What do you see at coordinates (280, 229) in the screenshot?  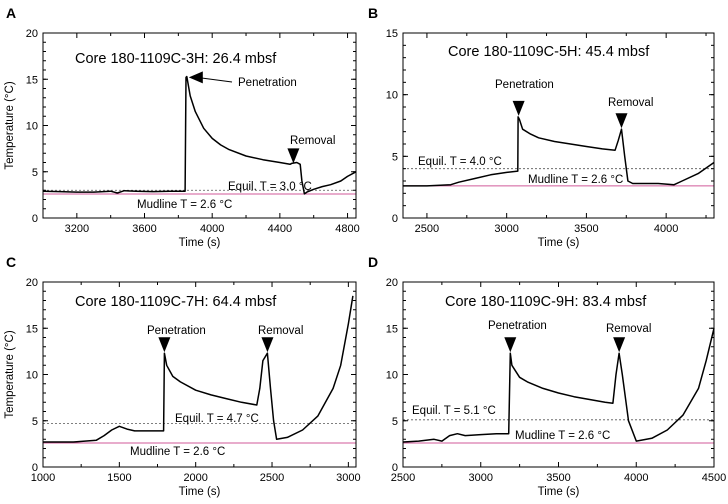 I see `x-tick-label: 4400` at bounding box center [280, 229].